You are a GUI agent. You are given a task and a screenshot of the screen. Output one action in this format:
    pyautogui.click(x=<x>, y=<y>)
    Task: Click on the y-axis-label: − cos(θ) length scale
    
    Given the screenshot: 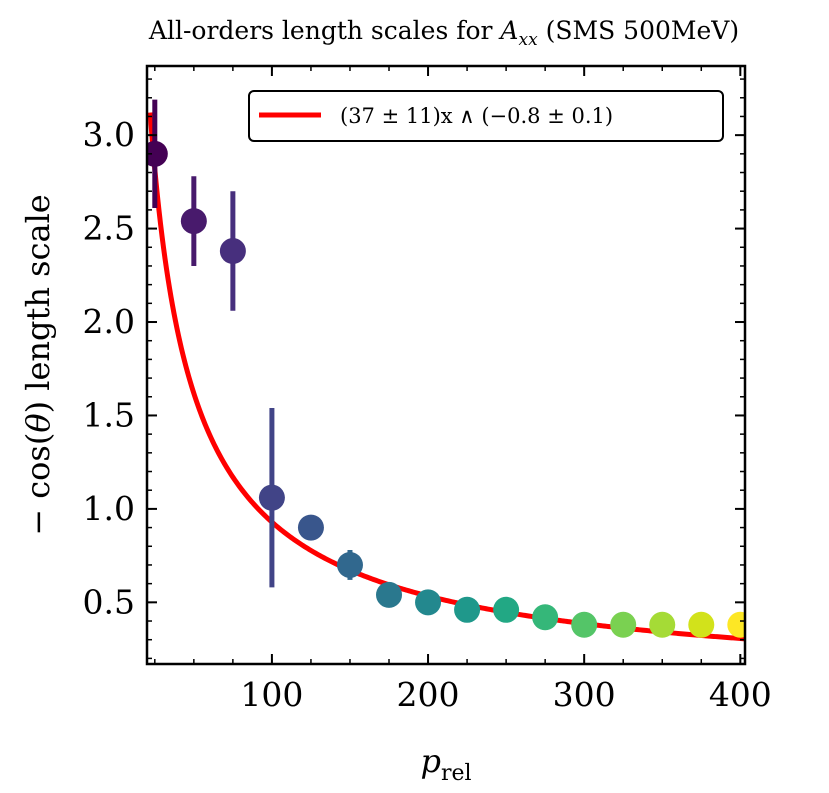 What is the action you would take?
    pyautogui.click(x=38, y=365)
    